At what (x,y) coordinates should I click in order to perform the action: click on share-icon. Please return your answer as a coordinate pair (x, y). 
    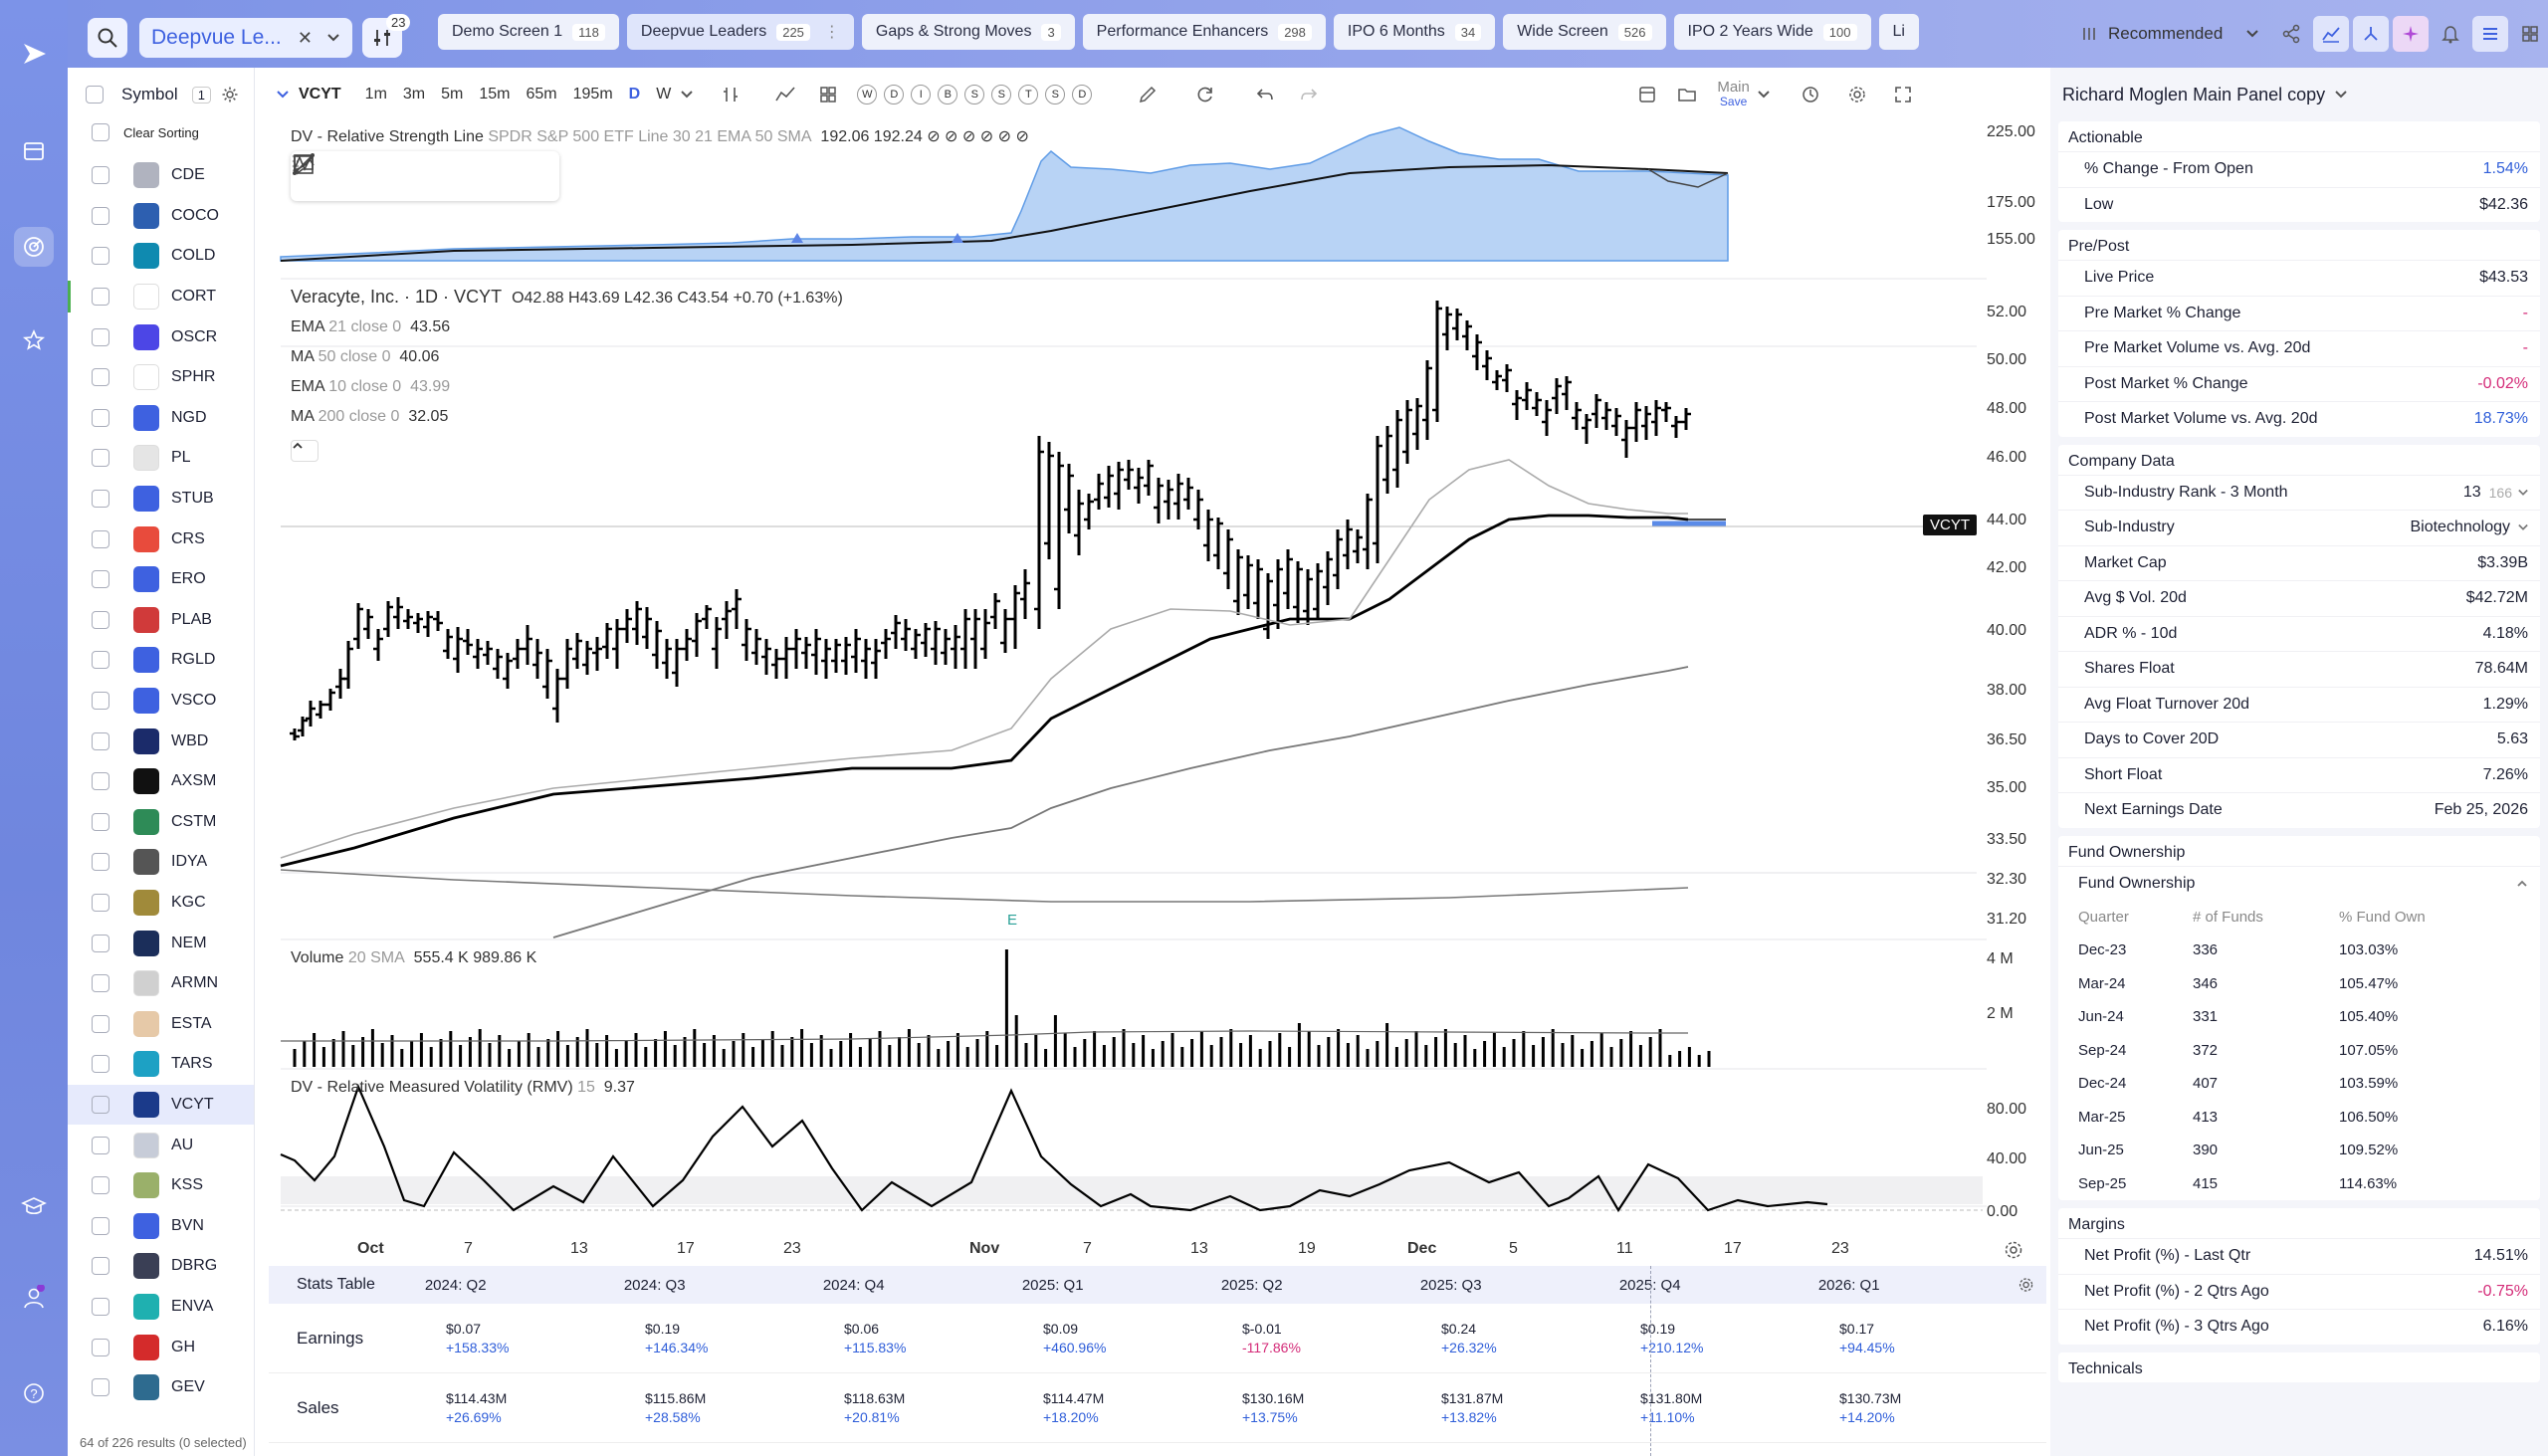
    Looking at the image, I should click on (2291, 34).